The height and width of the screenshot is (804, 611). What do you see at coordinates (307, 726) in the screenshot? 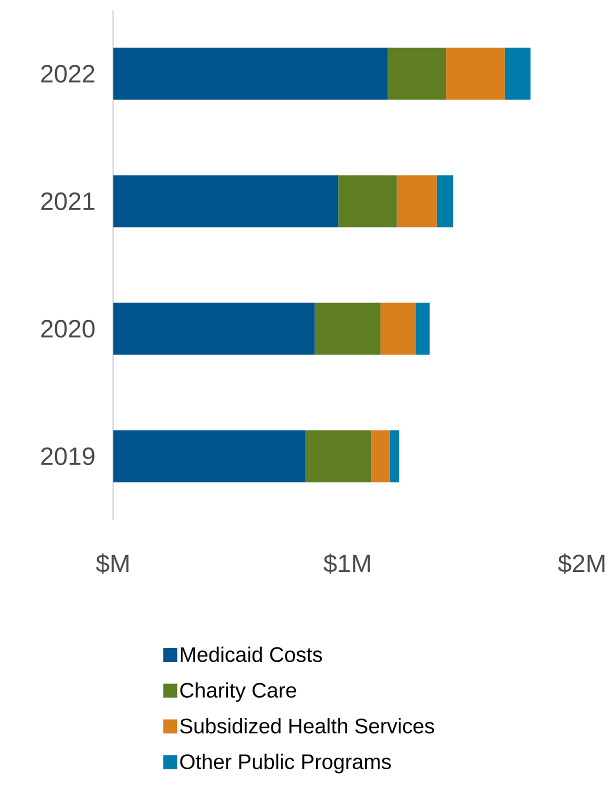
I see `legend-label: Subsidized Health Services` at bounding box center [307, 726].